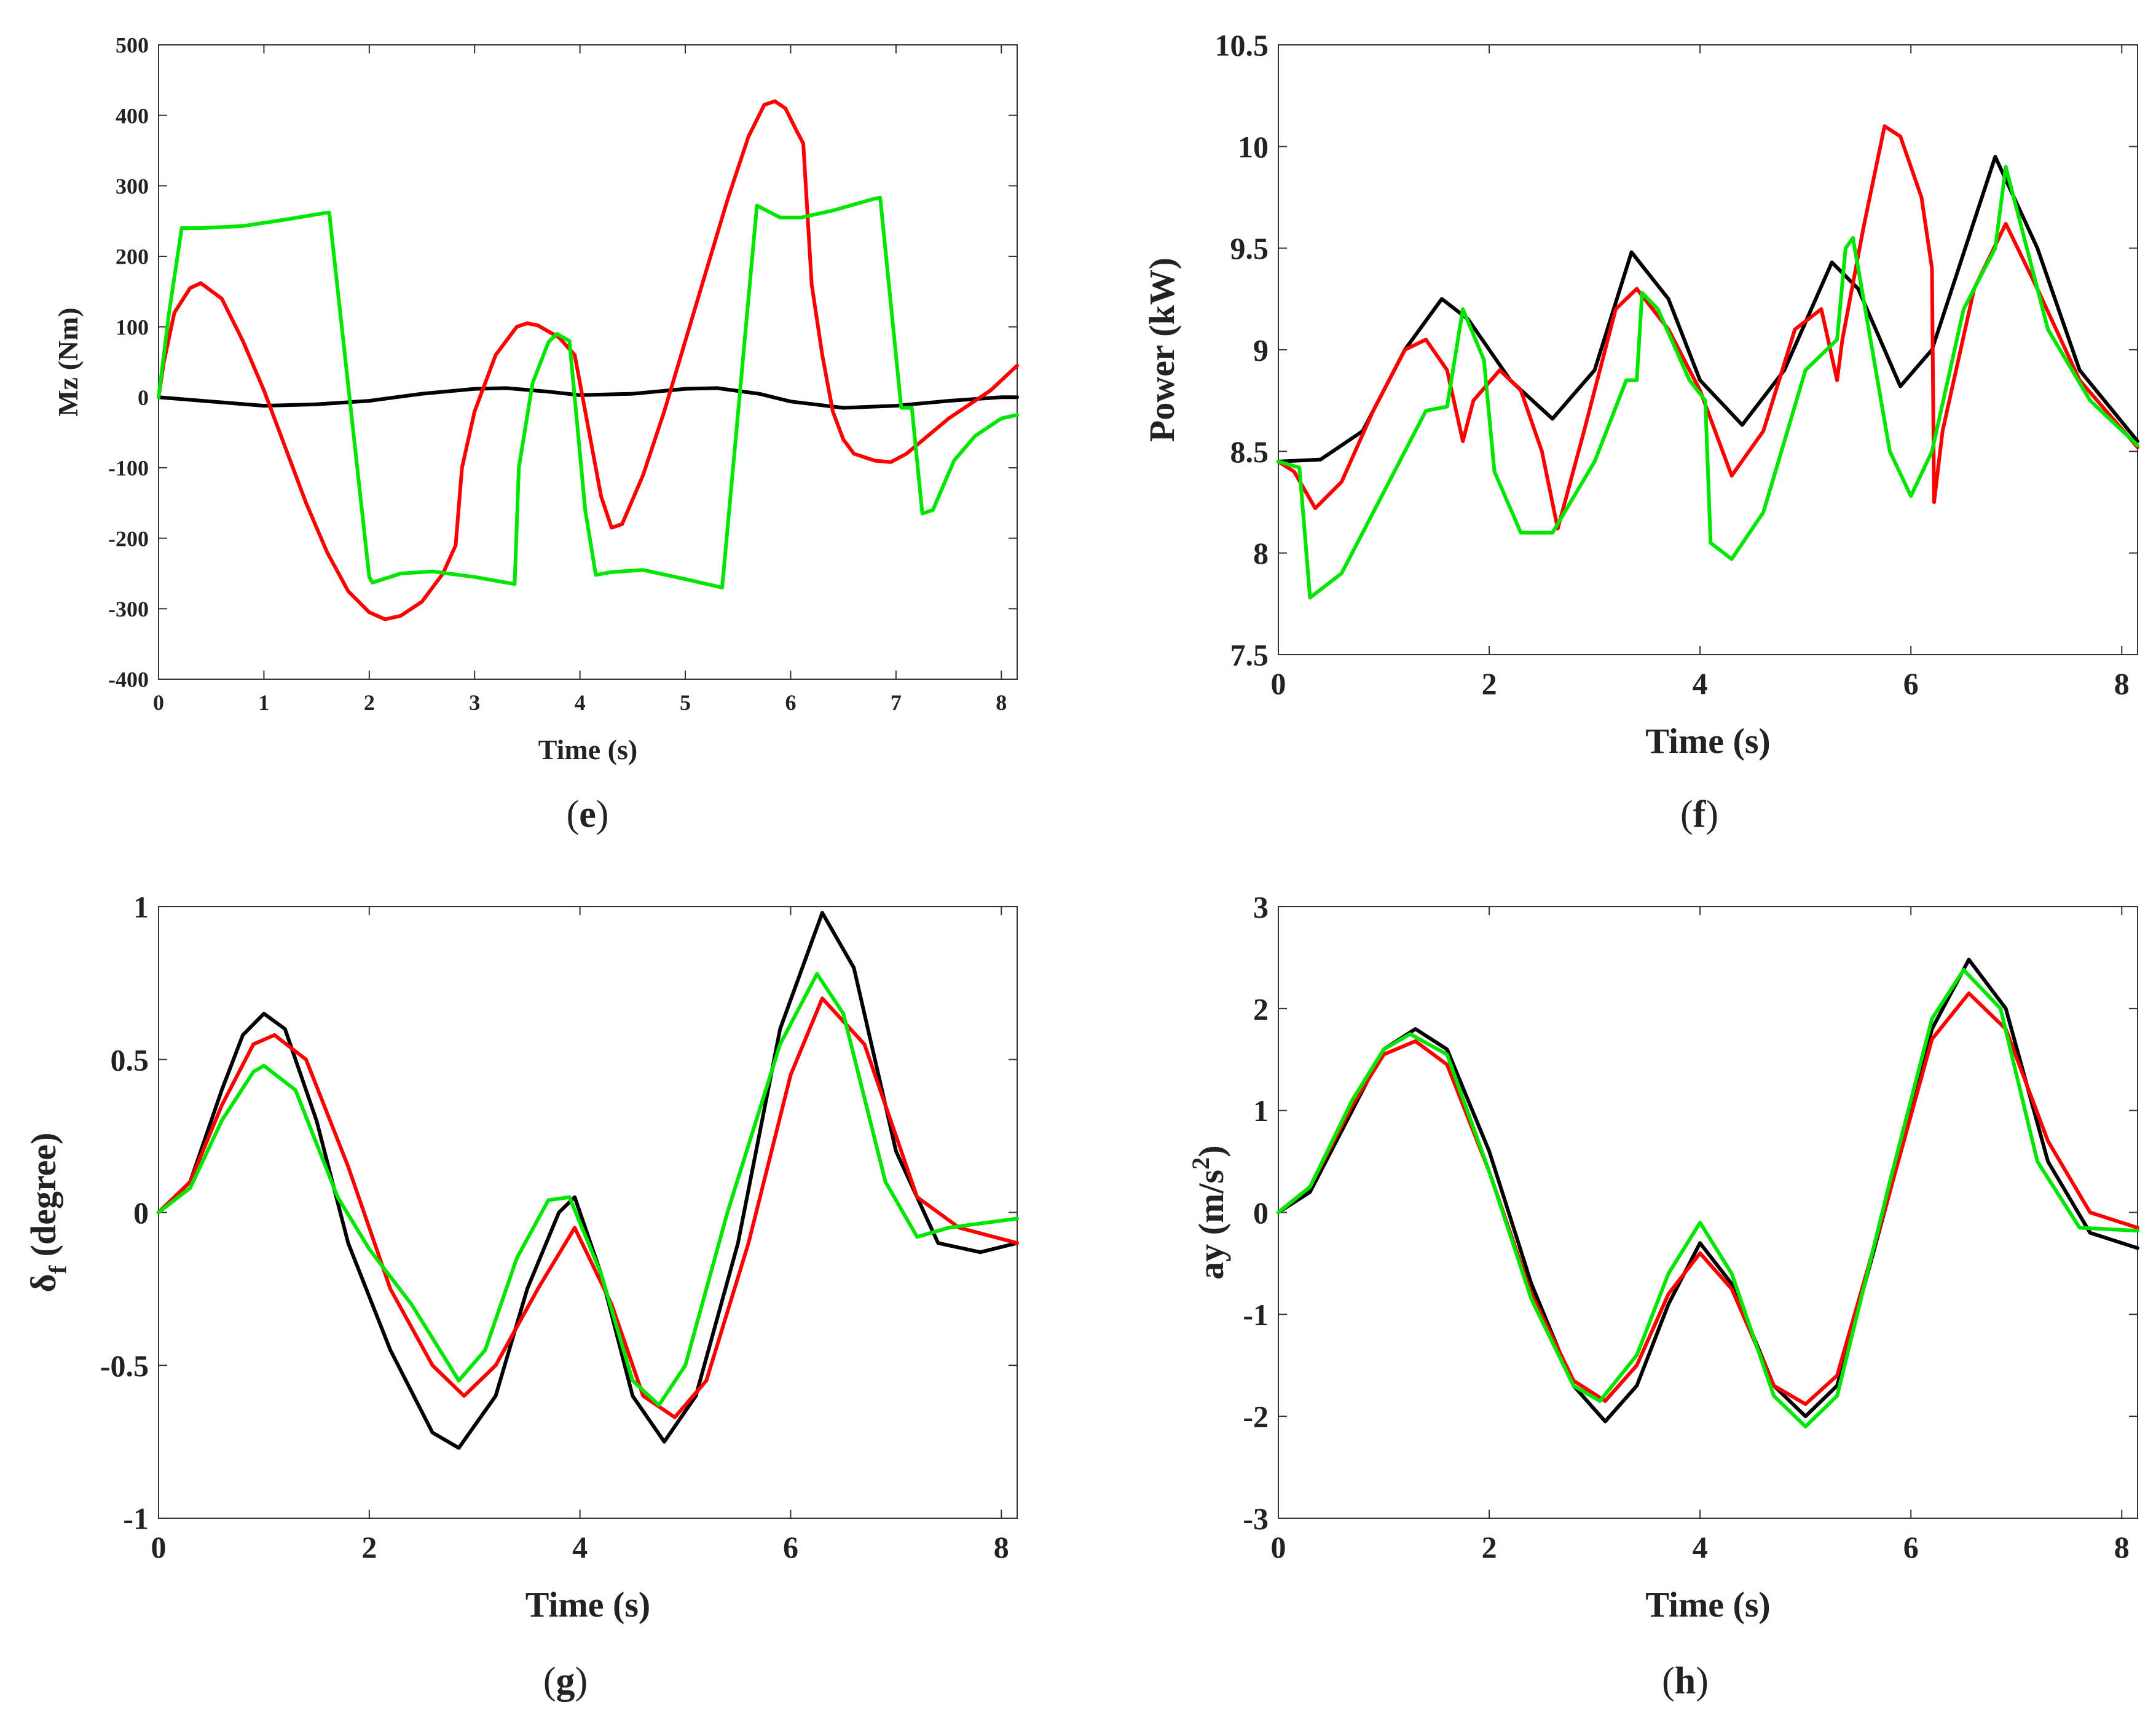 Image resolution: width=2156 pixels, height=1718 pixels. Describe the element at coordinates (474, 702) in the screenshot. I see `x-tick-label: 3` at that location.